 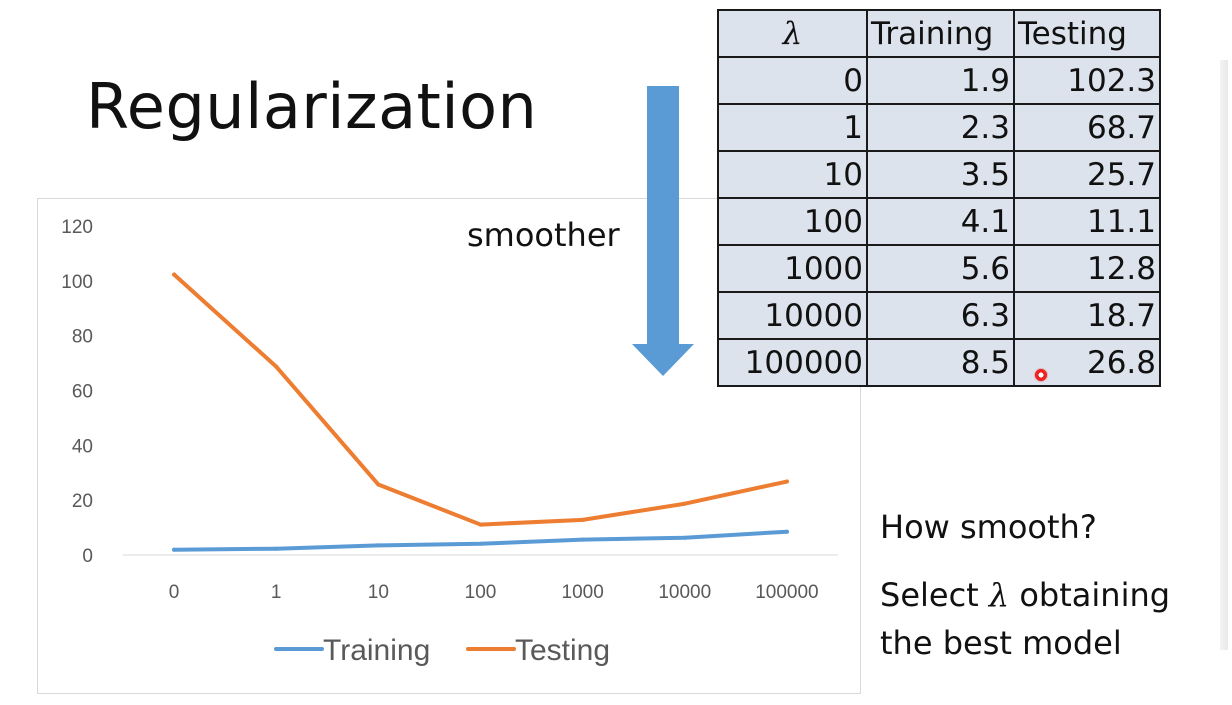 I want to click on cell-lambda: 0, so click(x=792, y=80).